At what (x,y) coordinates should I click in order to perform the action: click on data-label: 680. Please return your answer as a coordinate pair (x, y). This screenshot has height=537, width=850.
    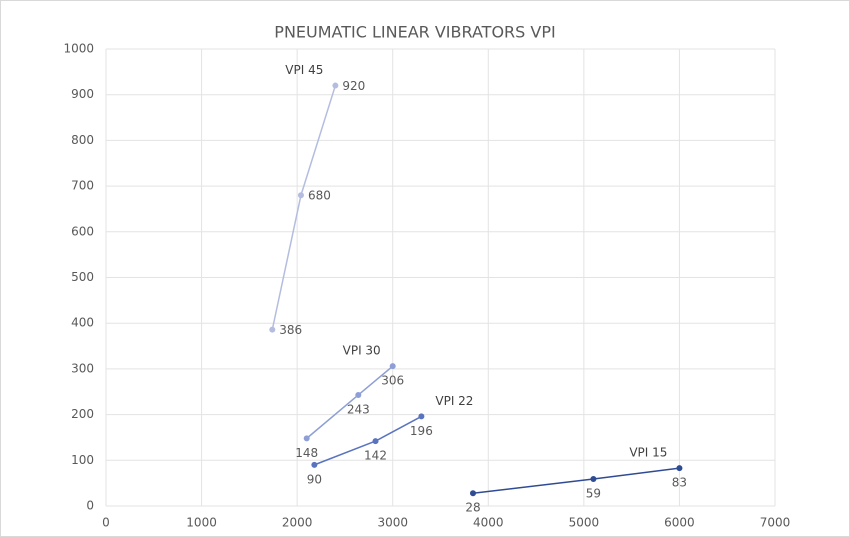
    Looking at the image, I should click on (319, 196).